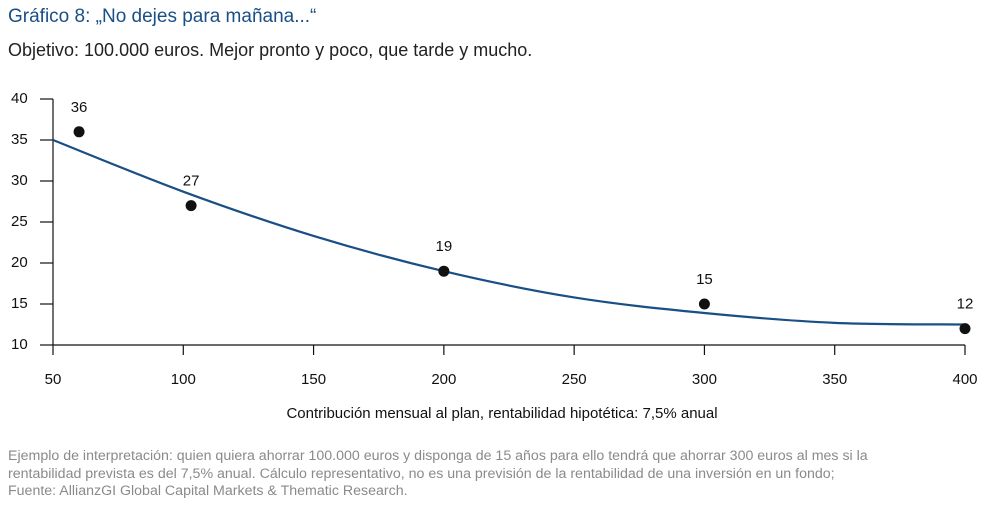 Image resolution: width=987 pixels, height=510 pixels. I want to click on y-tick-label: 20, so click(19, 262).